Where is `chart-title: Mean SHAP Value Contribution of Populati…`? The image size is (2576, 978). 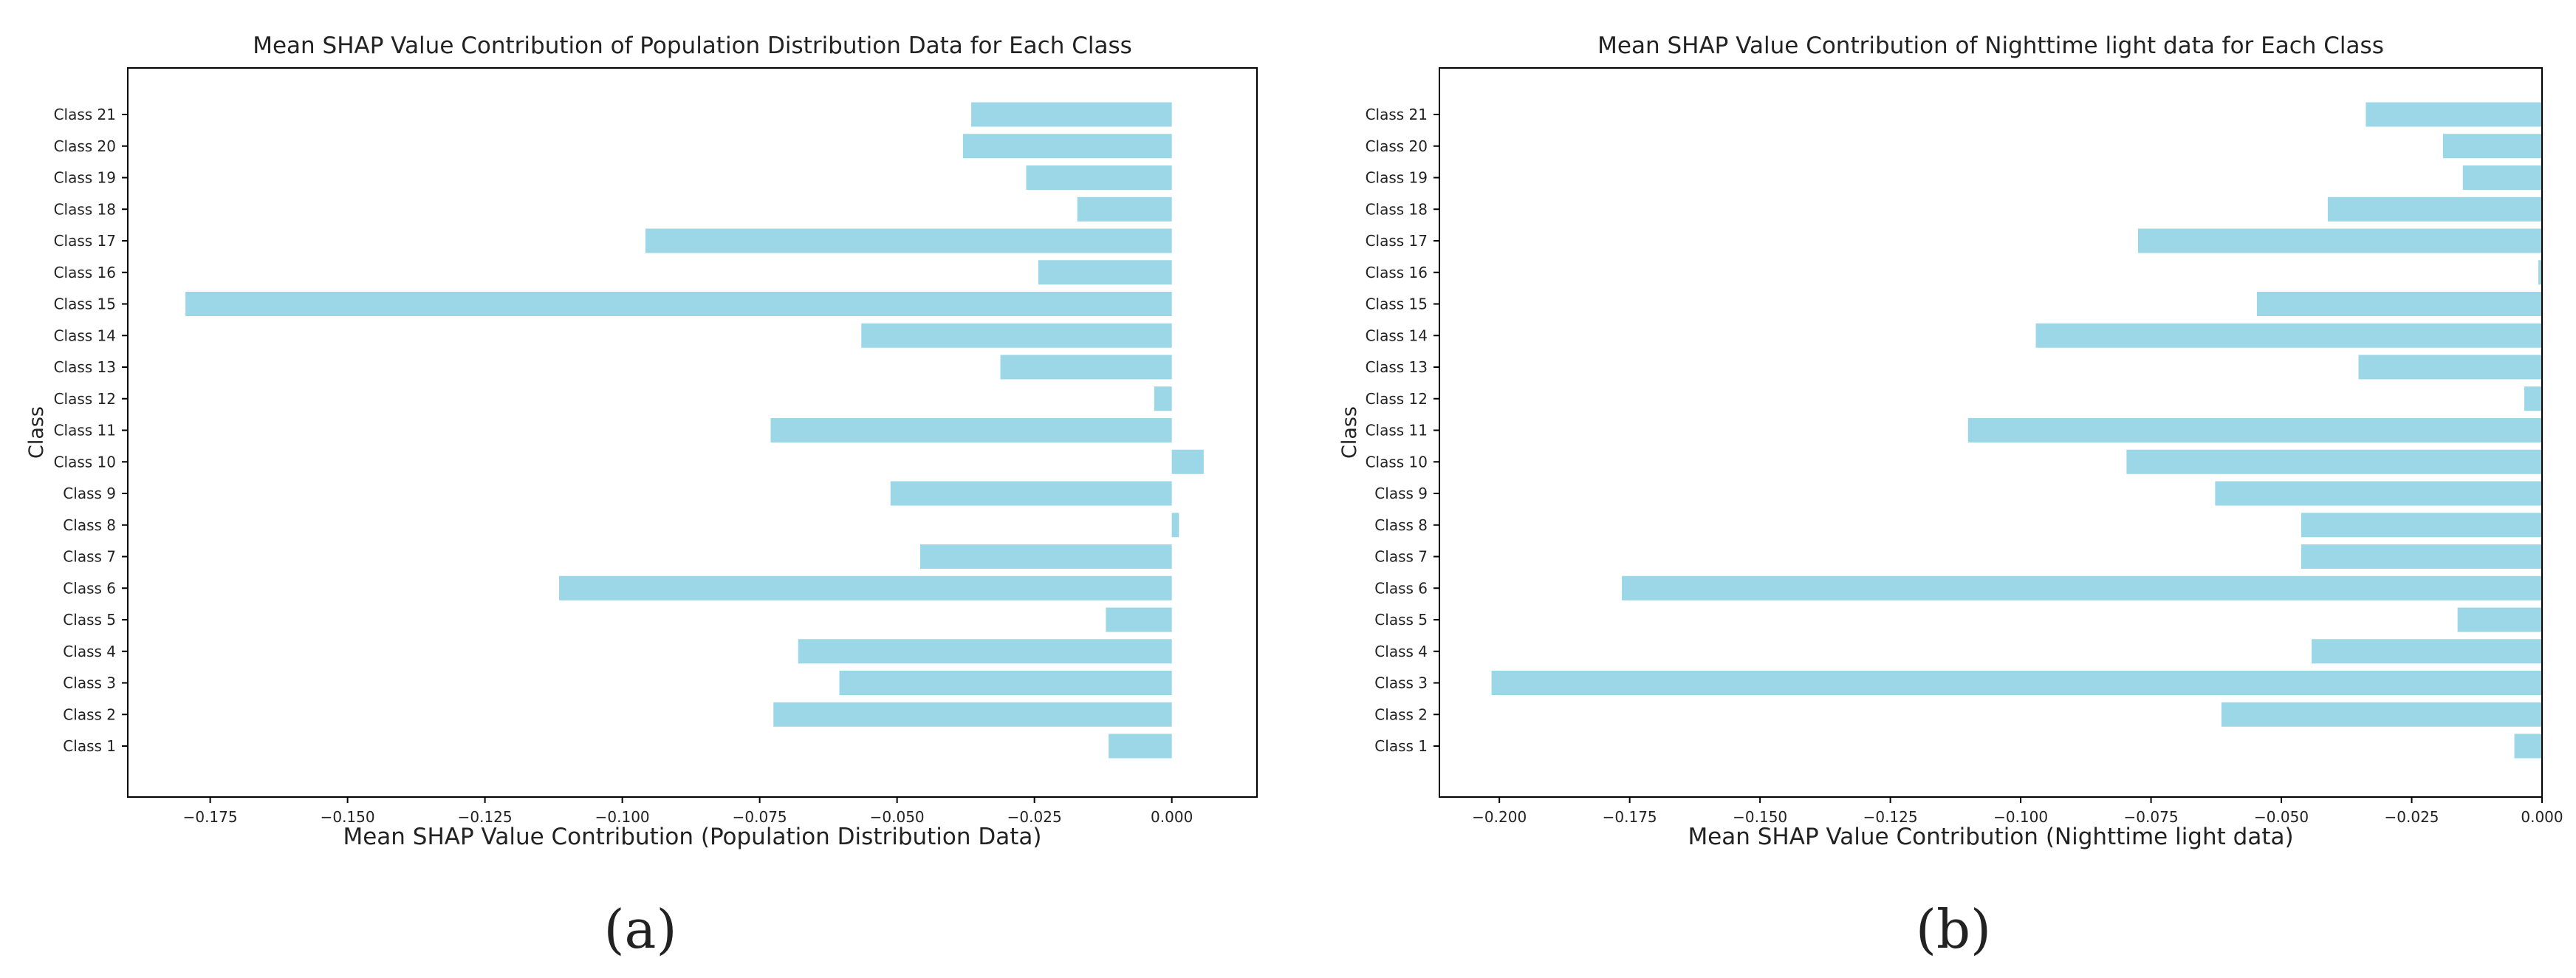
chart-title: Mean SHAP Value Contribution of Populati… is located at coordinates (692, 46).